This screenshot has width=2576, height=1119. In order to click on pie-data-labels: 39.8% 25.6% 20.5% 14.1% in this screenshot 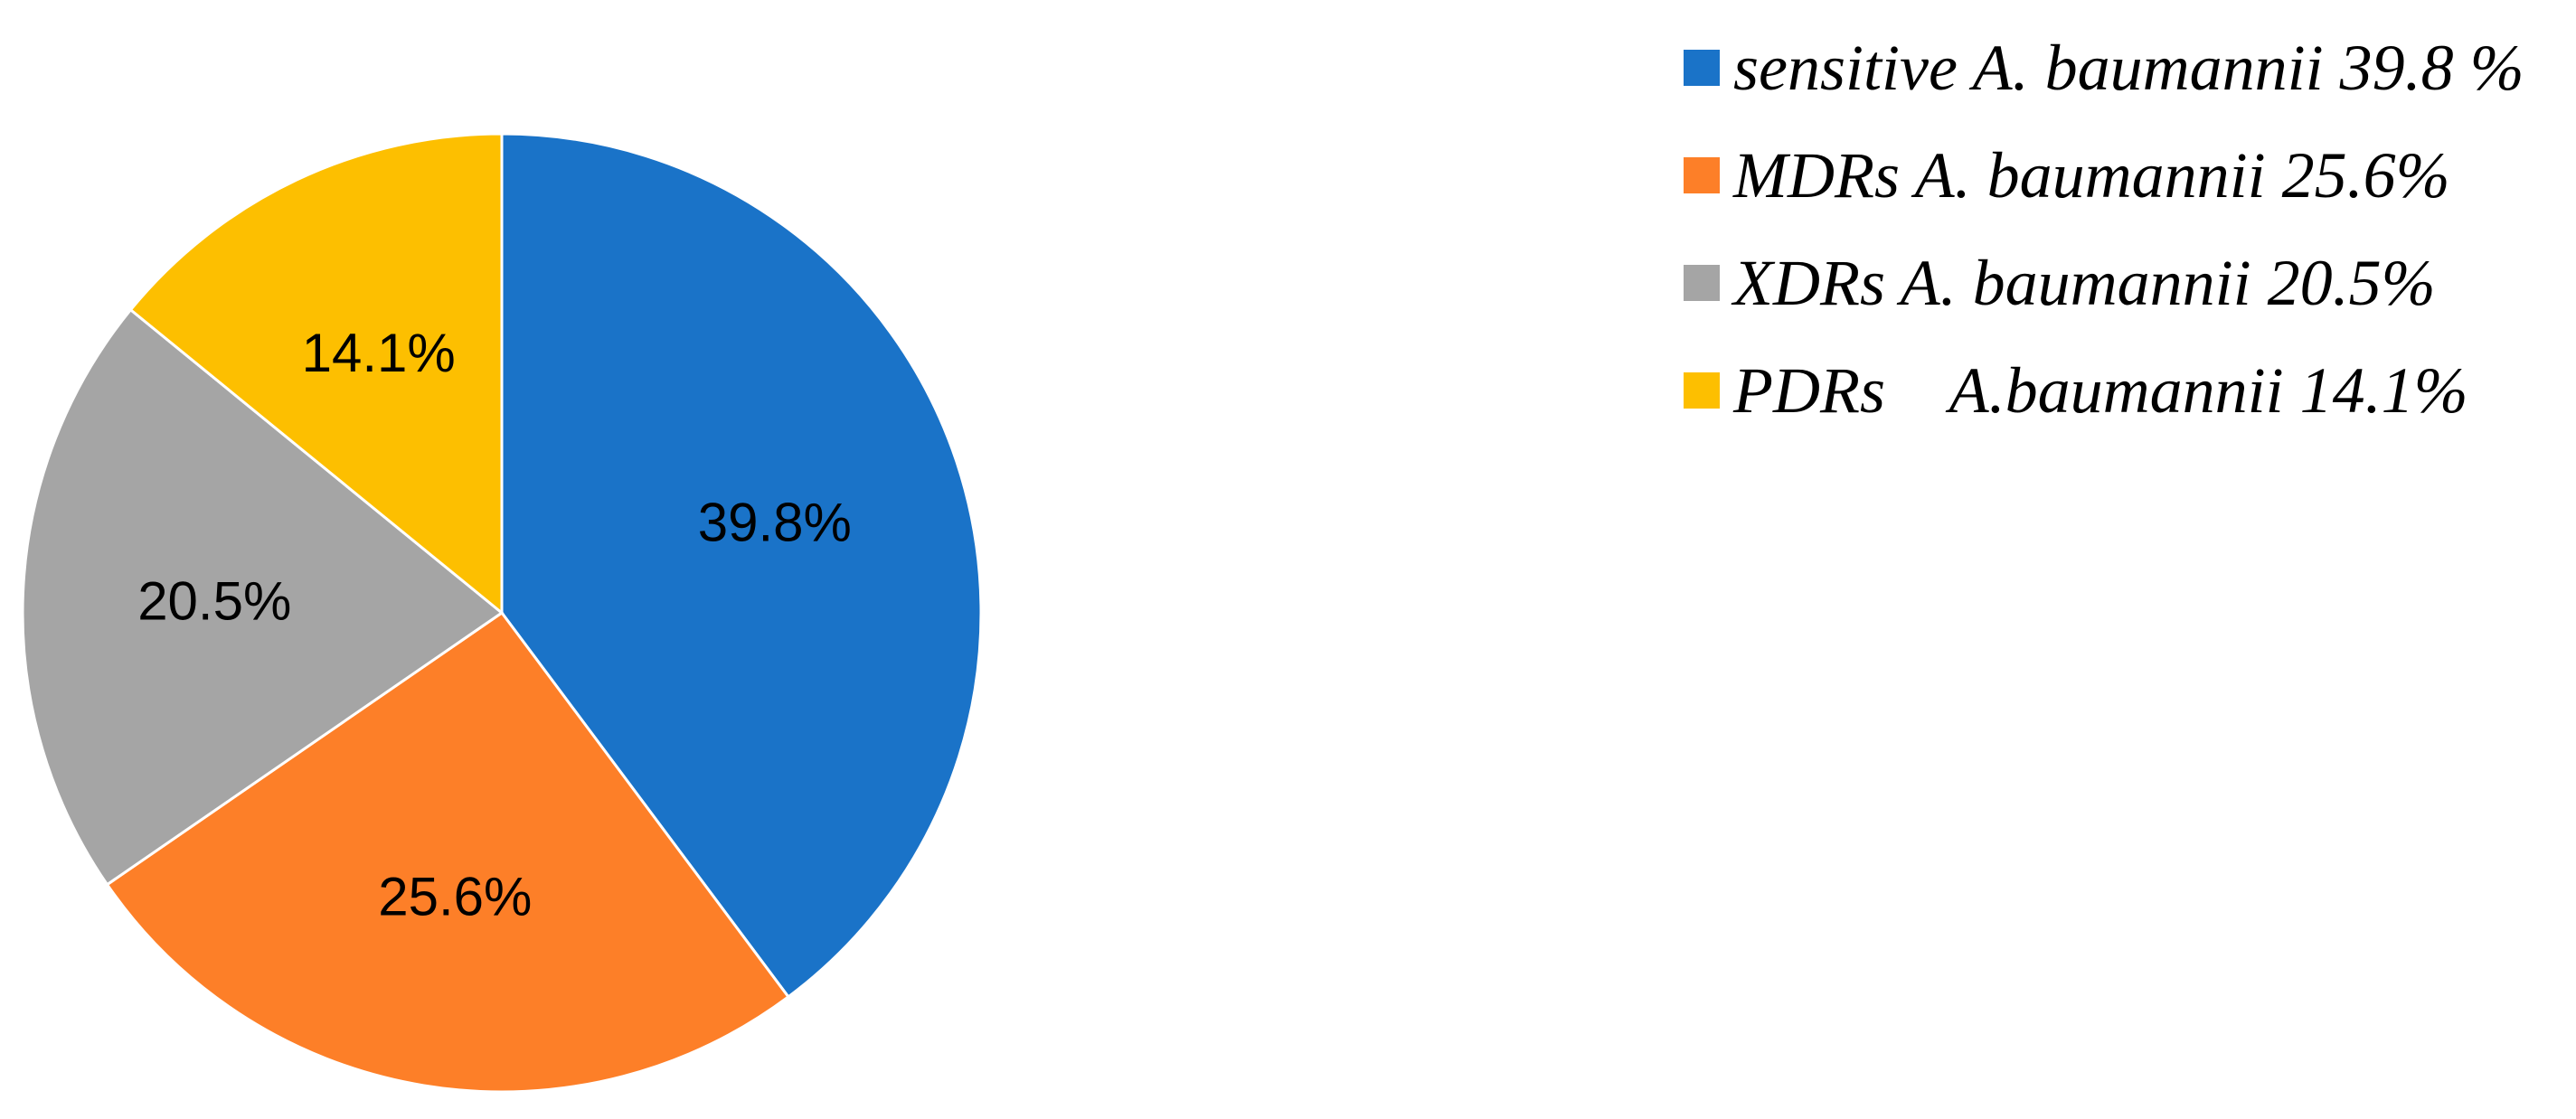, I will do `click(494, 624)`.